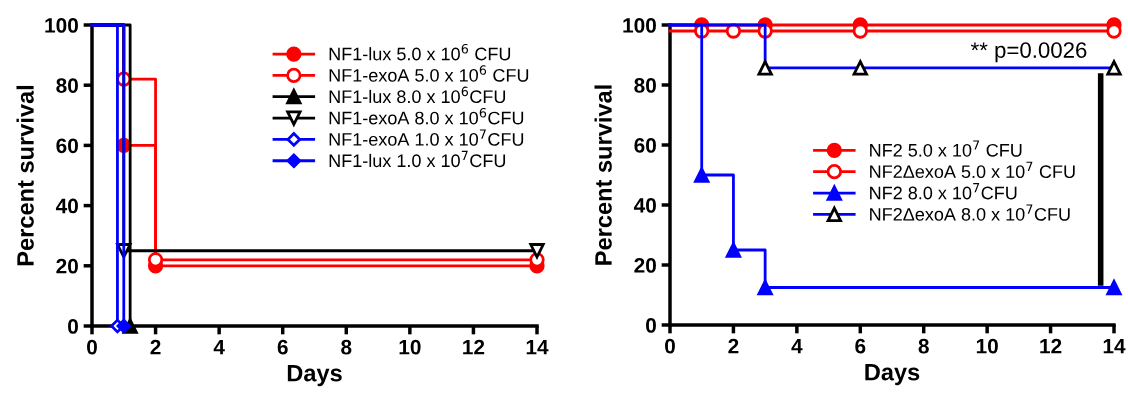  Describe the element at coordinates (417, 95) in the screenshot. I see `legend-label: NF1-lux 8.0 x 10$^{6}$CFU` at that location.